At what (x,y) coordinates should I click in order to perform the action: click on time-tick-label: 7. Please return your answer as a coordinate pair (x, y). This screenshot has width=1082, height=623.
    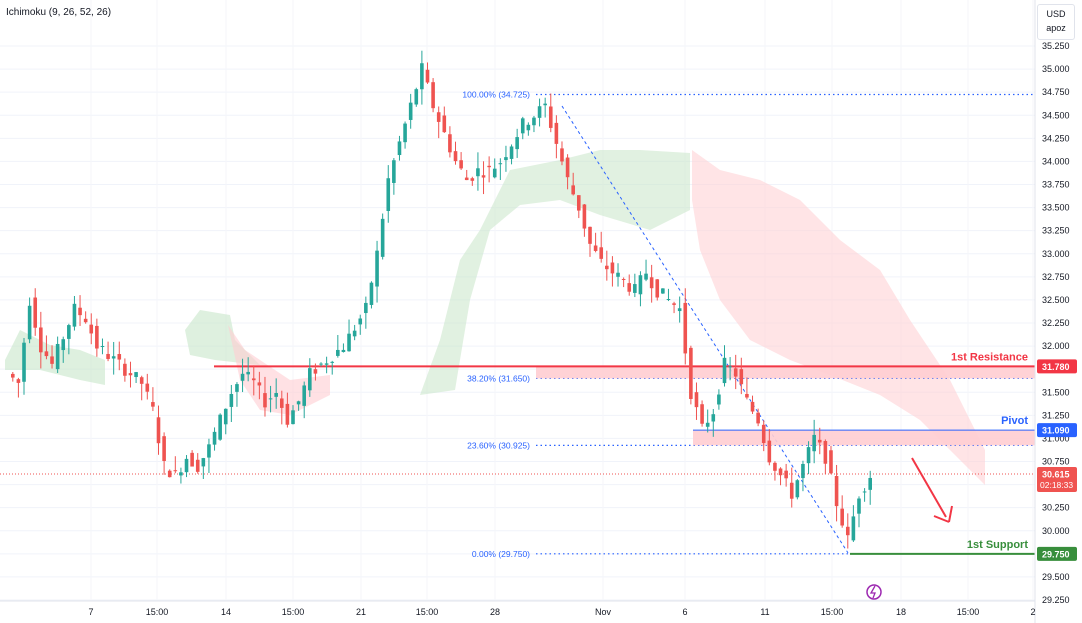
    Looking at the image, I should click on (90, 612).